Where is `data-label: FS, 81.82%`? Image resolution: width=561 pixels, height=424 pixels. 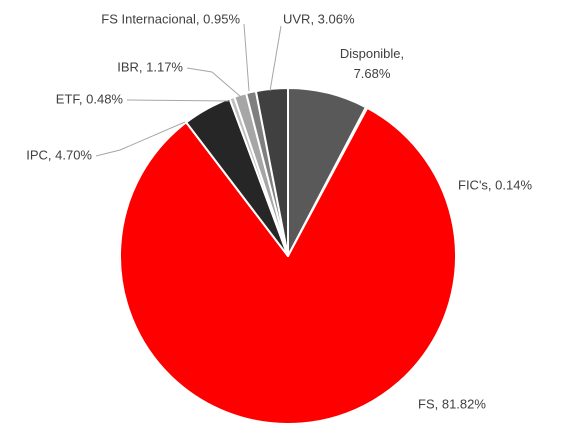
data-label: FS, 81.82% is located at coordinates (452, 403).